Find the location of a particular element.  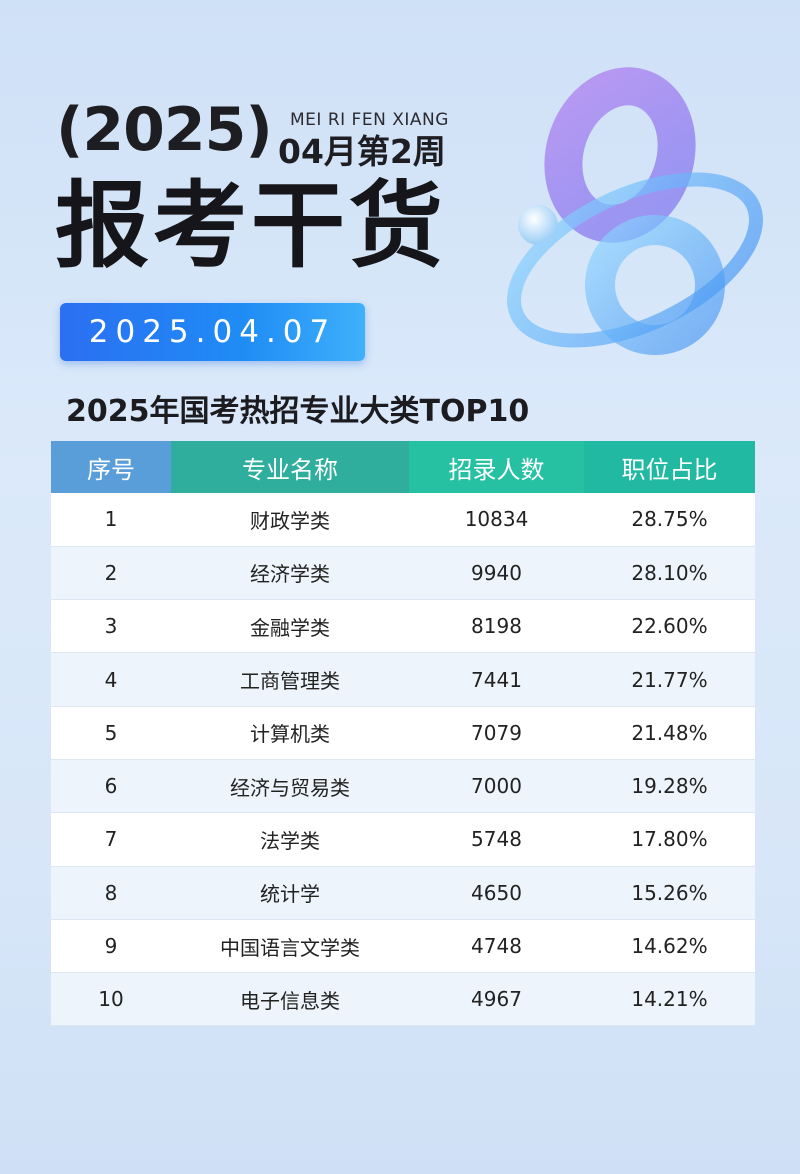

column-header-major: 专业名称 is located at coordinates (290, 467).